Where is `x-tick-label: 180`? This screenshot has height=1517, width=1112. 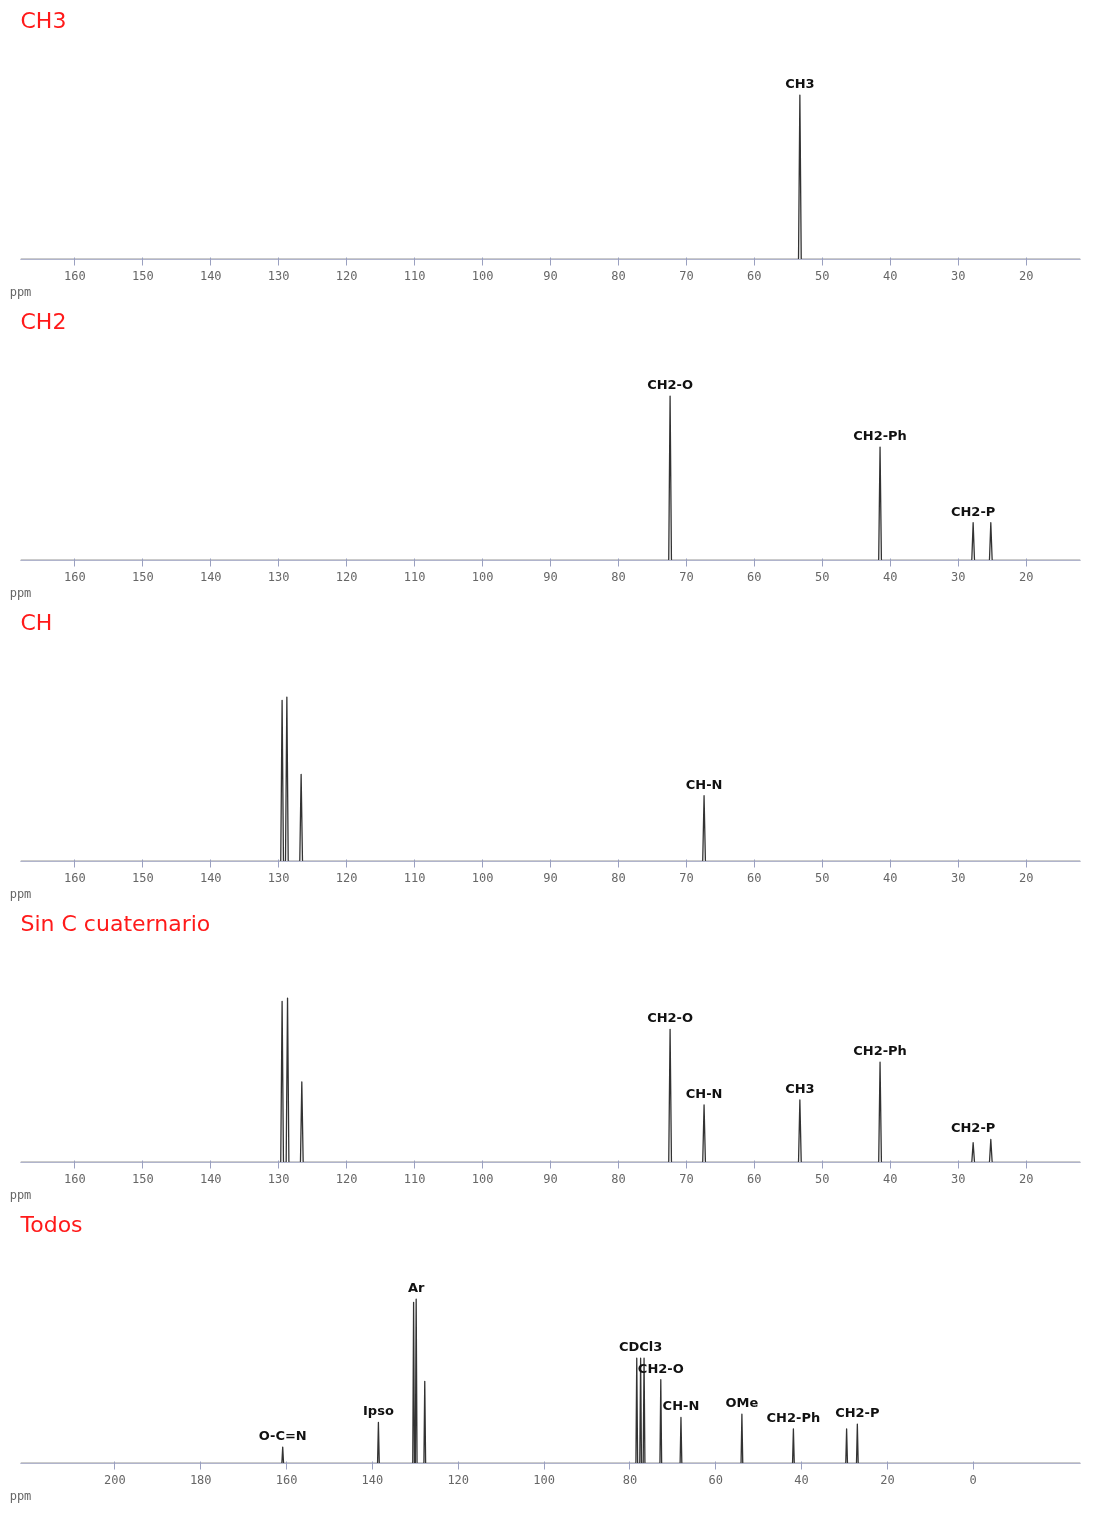 x-tick-label: 180 is located at coordinates (200, 1479).